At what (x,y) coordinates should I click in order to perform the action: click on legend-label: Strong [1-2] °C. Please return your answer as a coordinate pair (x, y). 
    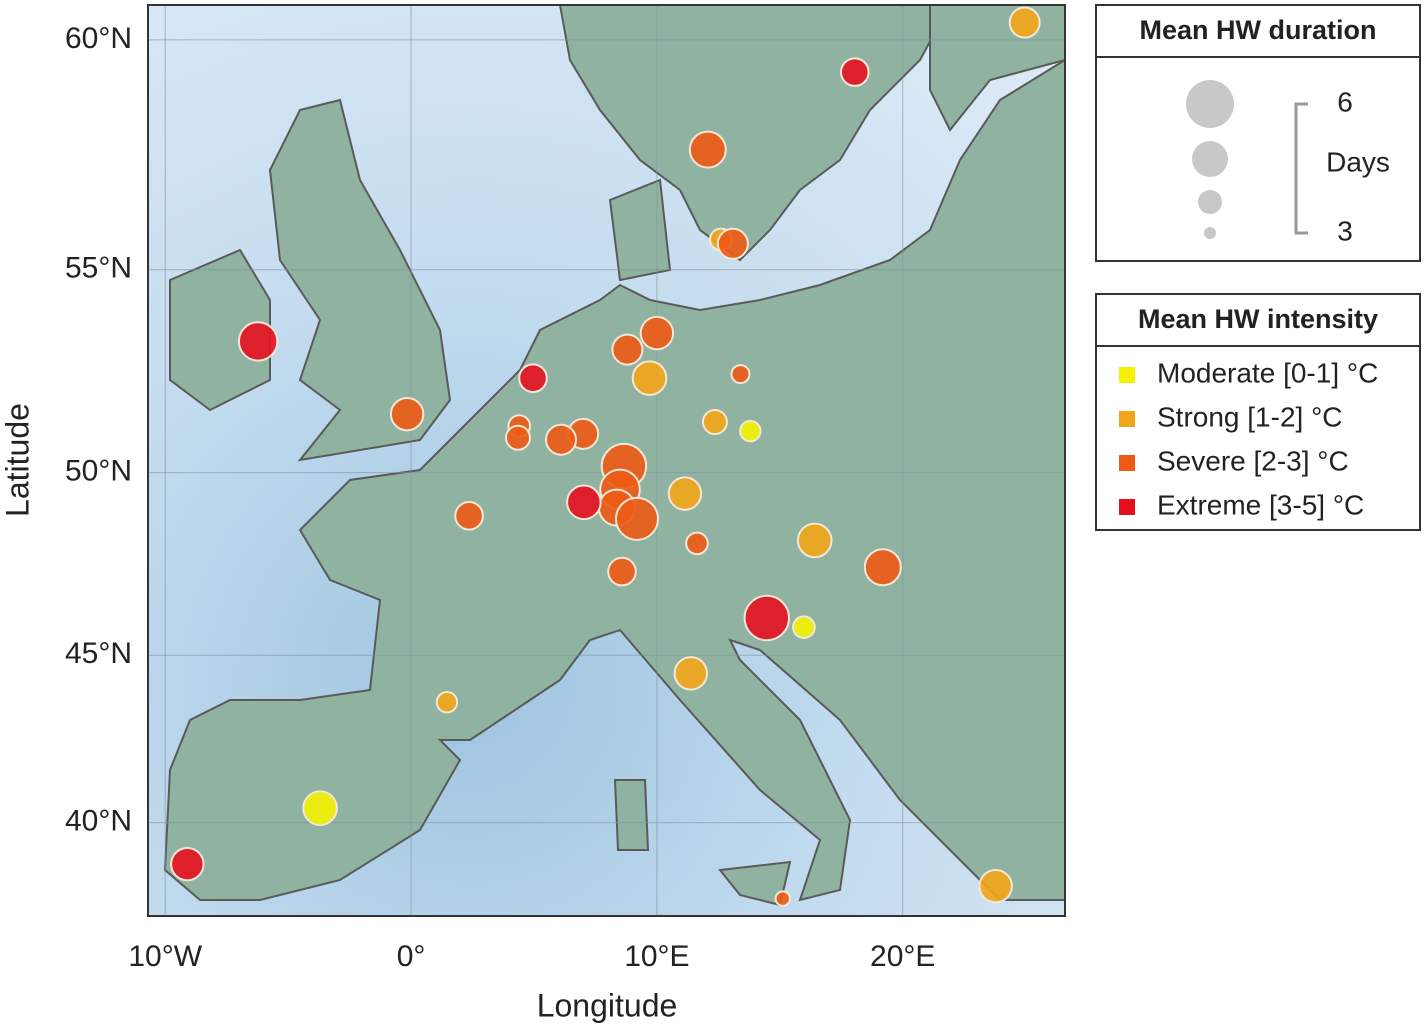
    Looking at the image, I should click on (1250, 416).